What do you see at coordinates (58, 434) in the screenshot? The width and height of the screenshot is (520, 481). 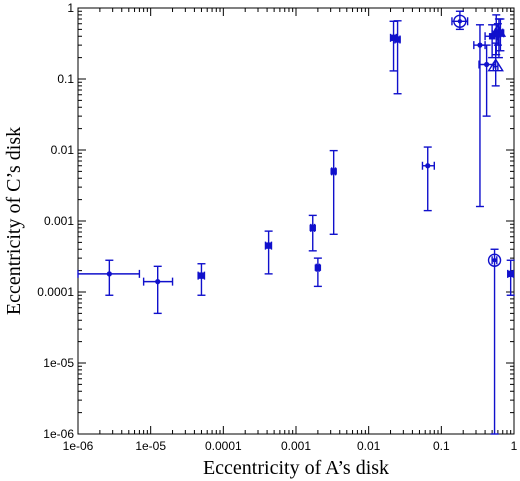 I see `y-tick-label: 1e-06` at bounding box center [58, 434].